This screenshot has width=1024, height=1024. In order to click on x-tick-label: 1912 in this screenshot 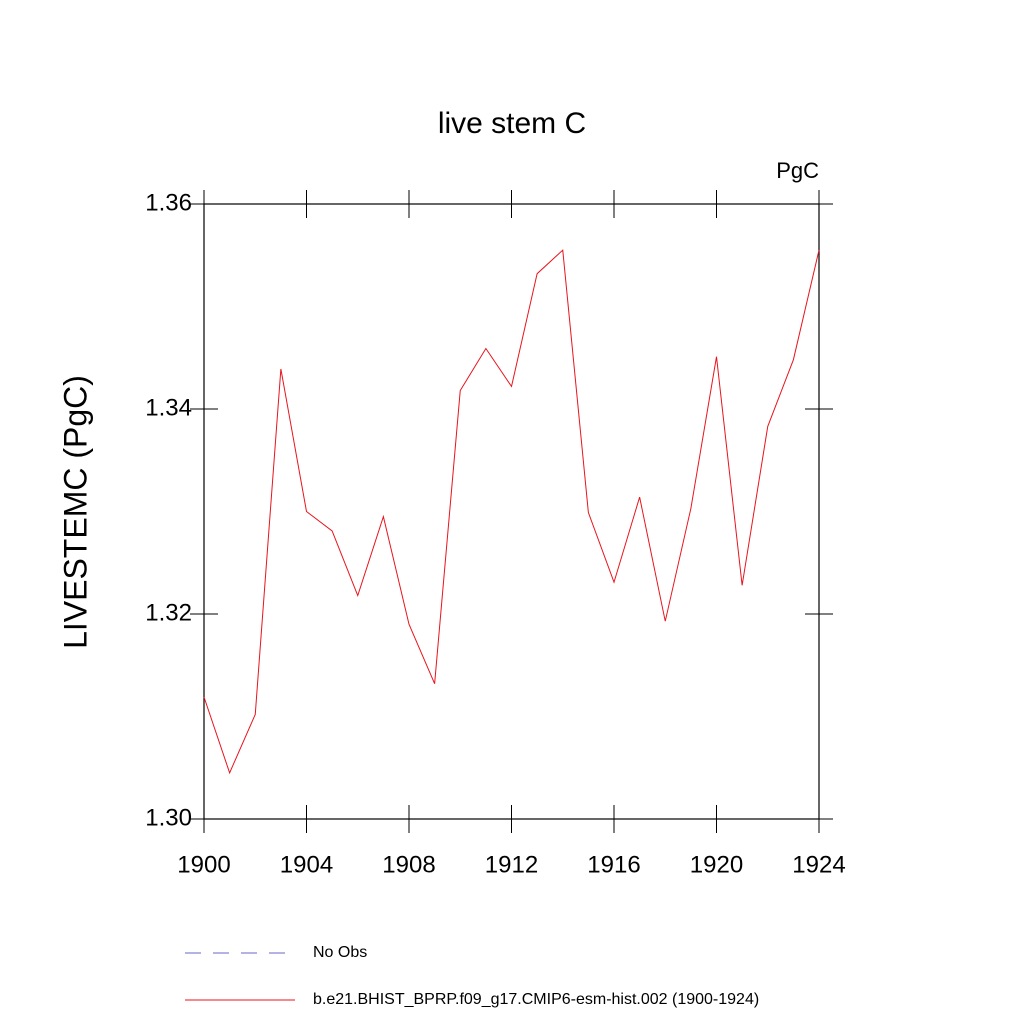, I will do `click(511, 864)`.